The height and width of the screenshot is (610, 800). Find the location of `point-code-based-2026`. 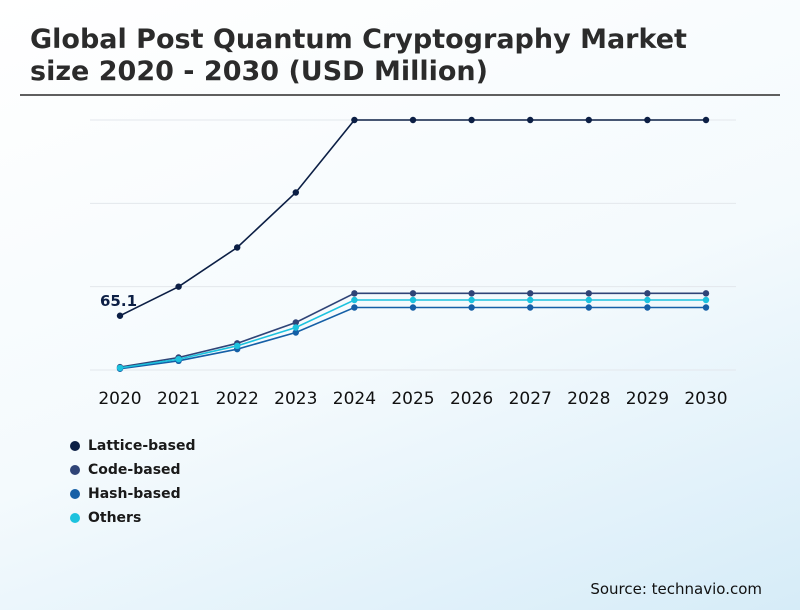

point-code-based-2026 is located at coordinates (471, 293).